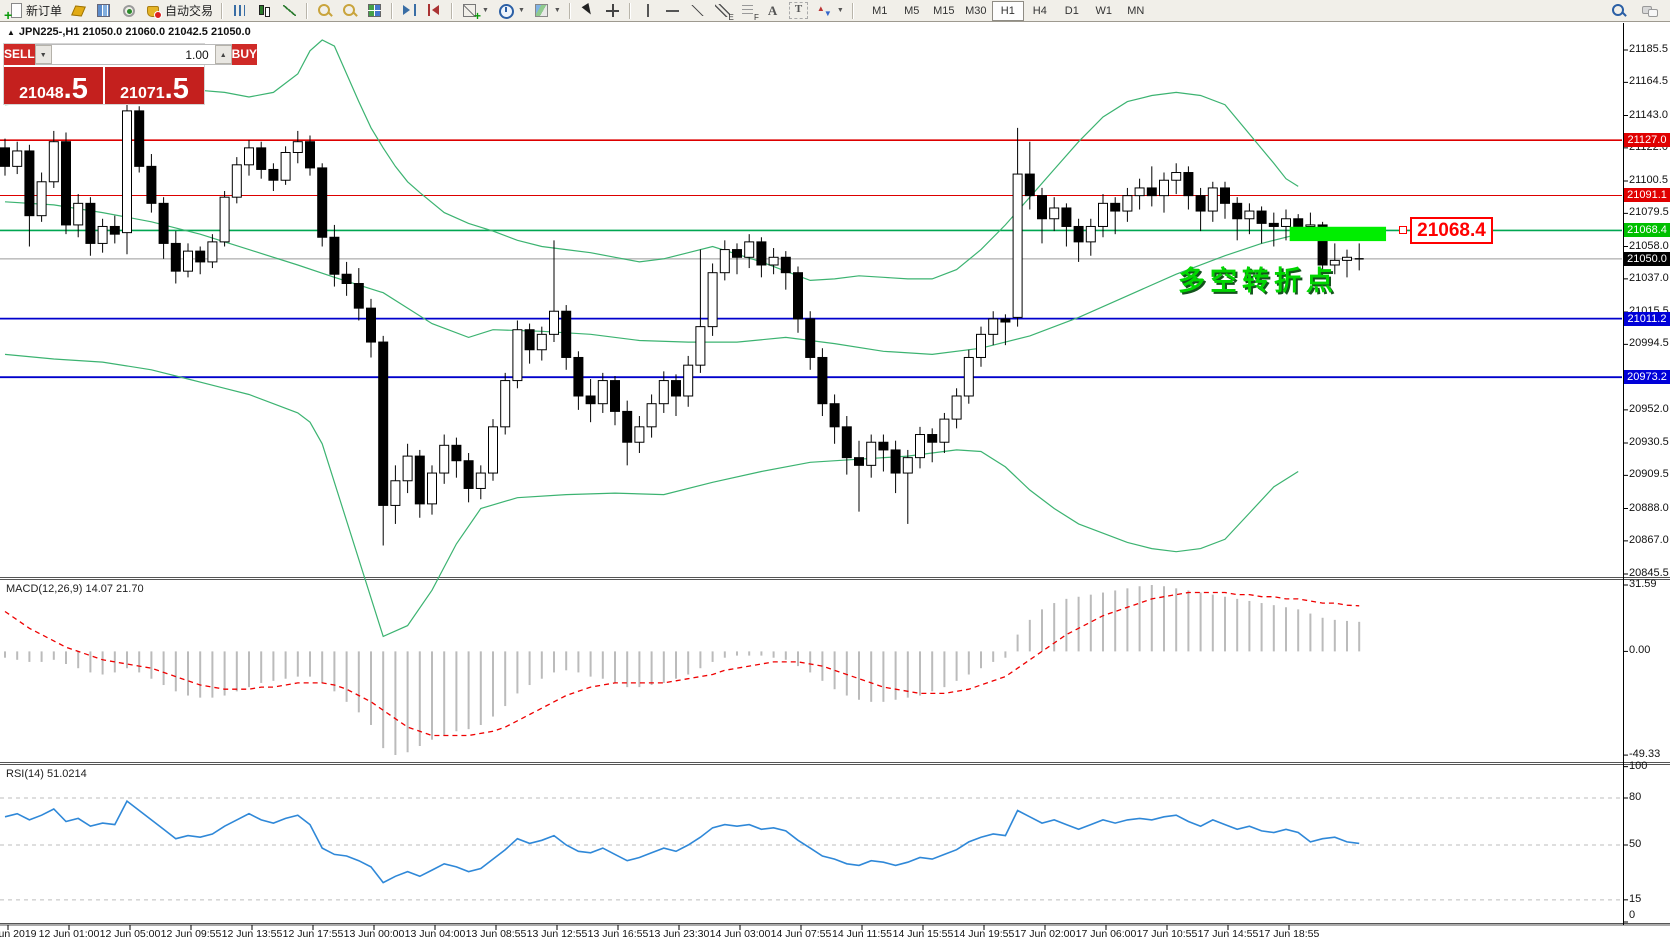 This screenshot has width=1670, height=946. I want to click on axis-price-label: 21100.5, so click(1648, 180).